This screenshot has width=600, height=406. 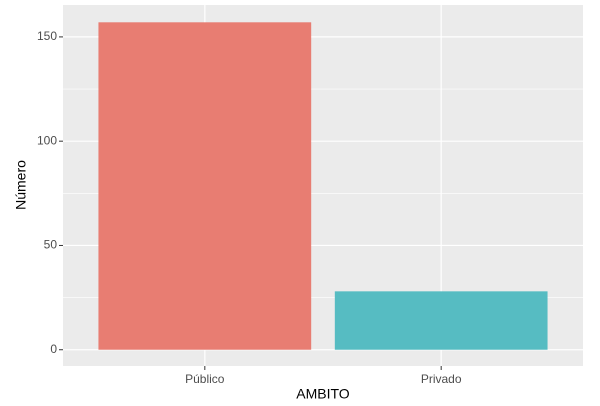 What do you see at coordinates (51, 245) in the screenshot?
I see `y-tick-label: 50` at bounding box center [51, 245].